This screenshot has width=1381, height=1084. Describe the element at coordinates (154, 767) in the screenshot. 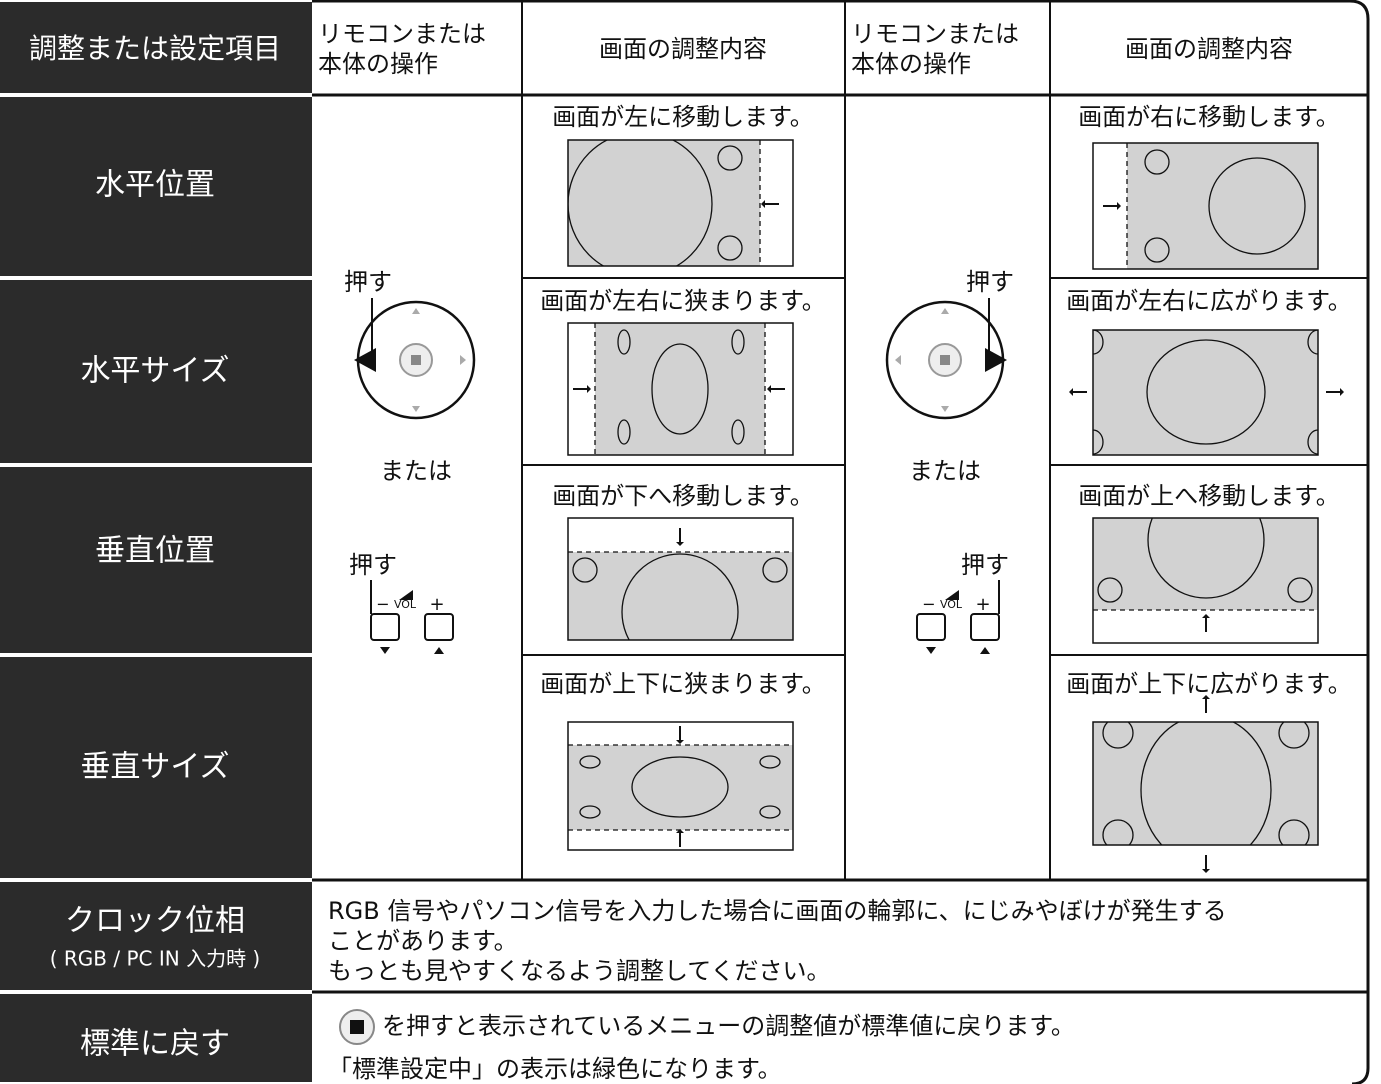

I see `row-label: 垂直サイズ` at that location.